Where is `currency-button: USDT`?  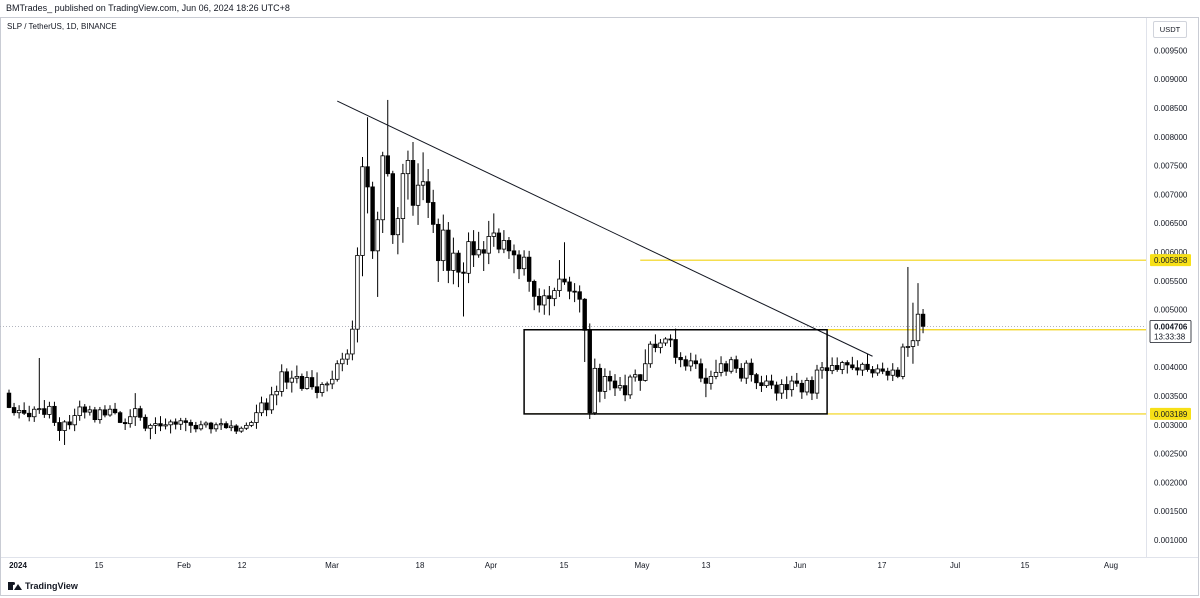 currency-button: USDT is located at coordinates (1170, 29).